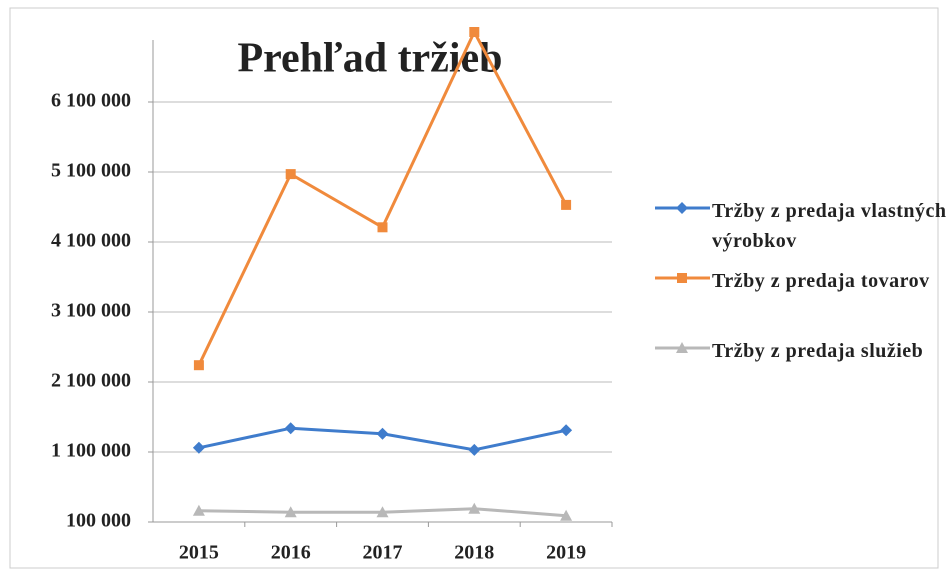 This screenshot has height=577, width=948. What do you see at coordinates (91, 101) in the screenshot?
I see `y-tick-label: 6 100 000` at bounding box center [91, 101].